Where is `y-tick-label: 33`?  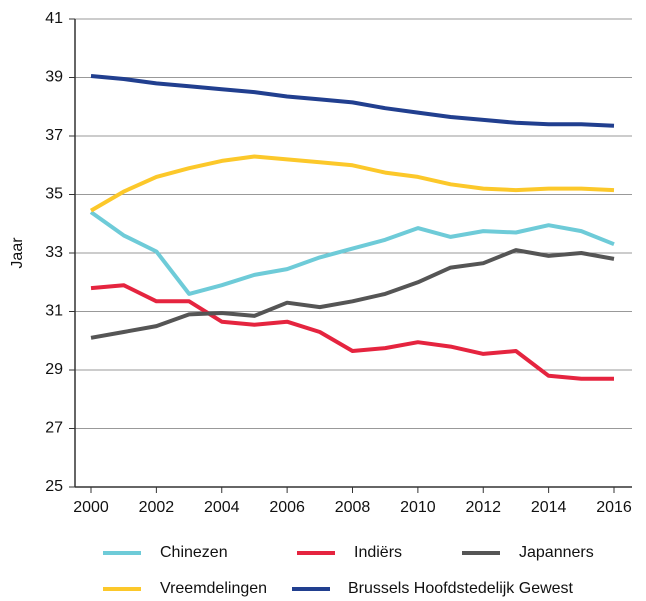 y-tick-label: 33 is located at coordinates (54, 252).